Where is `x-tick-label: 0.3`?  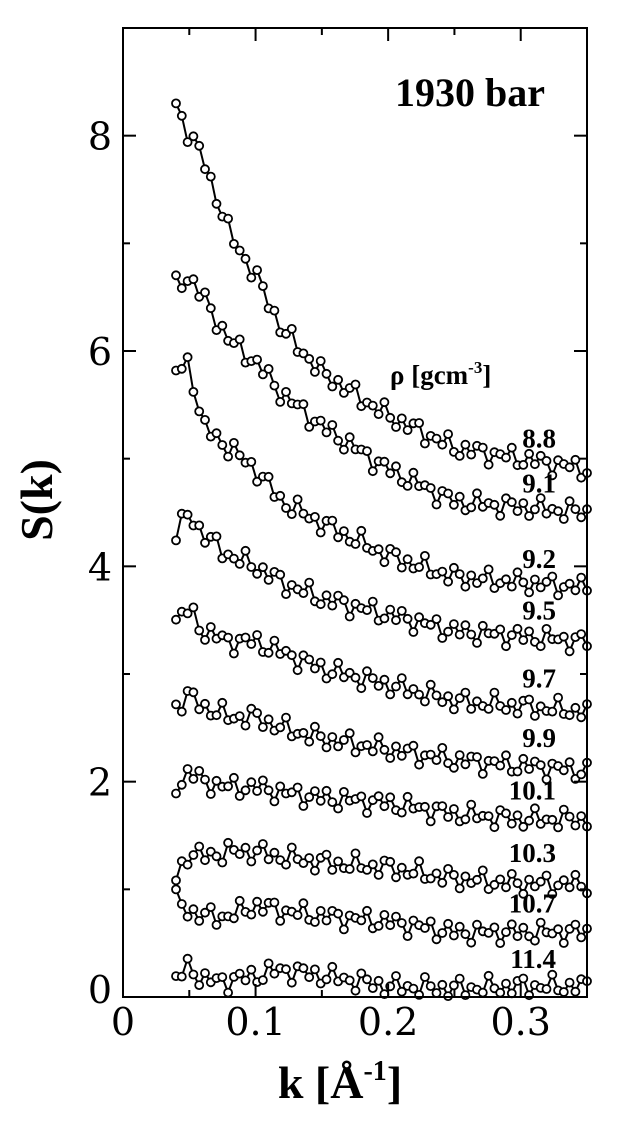
x-tick-label: 0.3 is located at coordinates (520, 1022).